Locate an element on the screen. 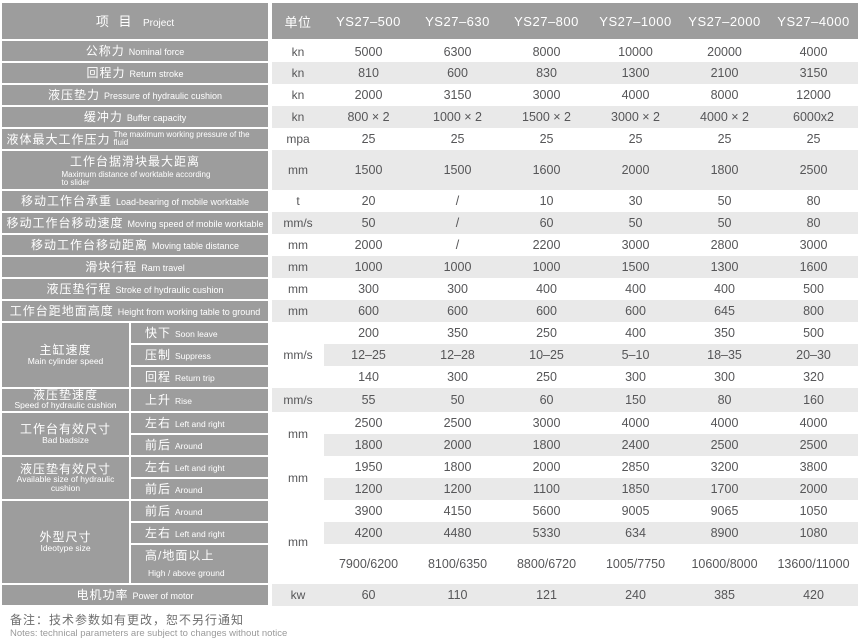 This screenshot has height=640, width=860. sub-label: 上升 Rise is located at coordinates (201, 400).